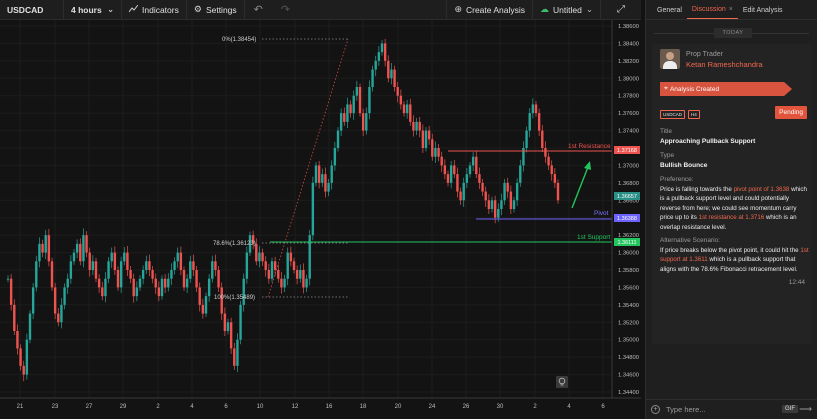 This screenshot has height=419, width=817. Describe the element at coordinates (712, 12) in the screenshot. I see `tab-discussion: Discussion ×` at that location.